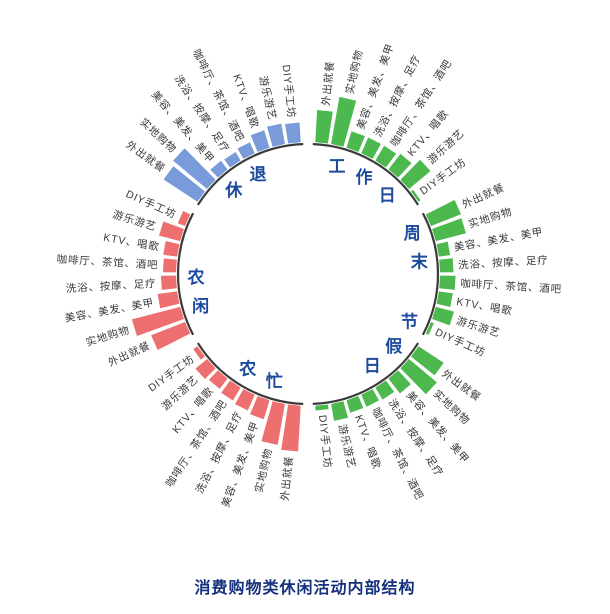 The width and height of the screenshot is (610, 614). Describe the element at coordinates (409, 321) in the screenshot. I see `group-name-char: 节` at that location.